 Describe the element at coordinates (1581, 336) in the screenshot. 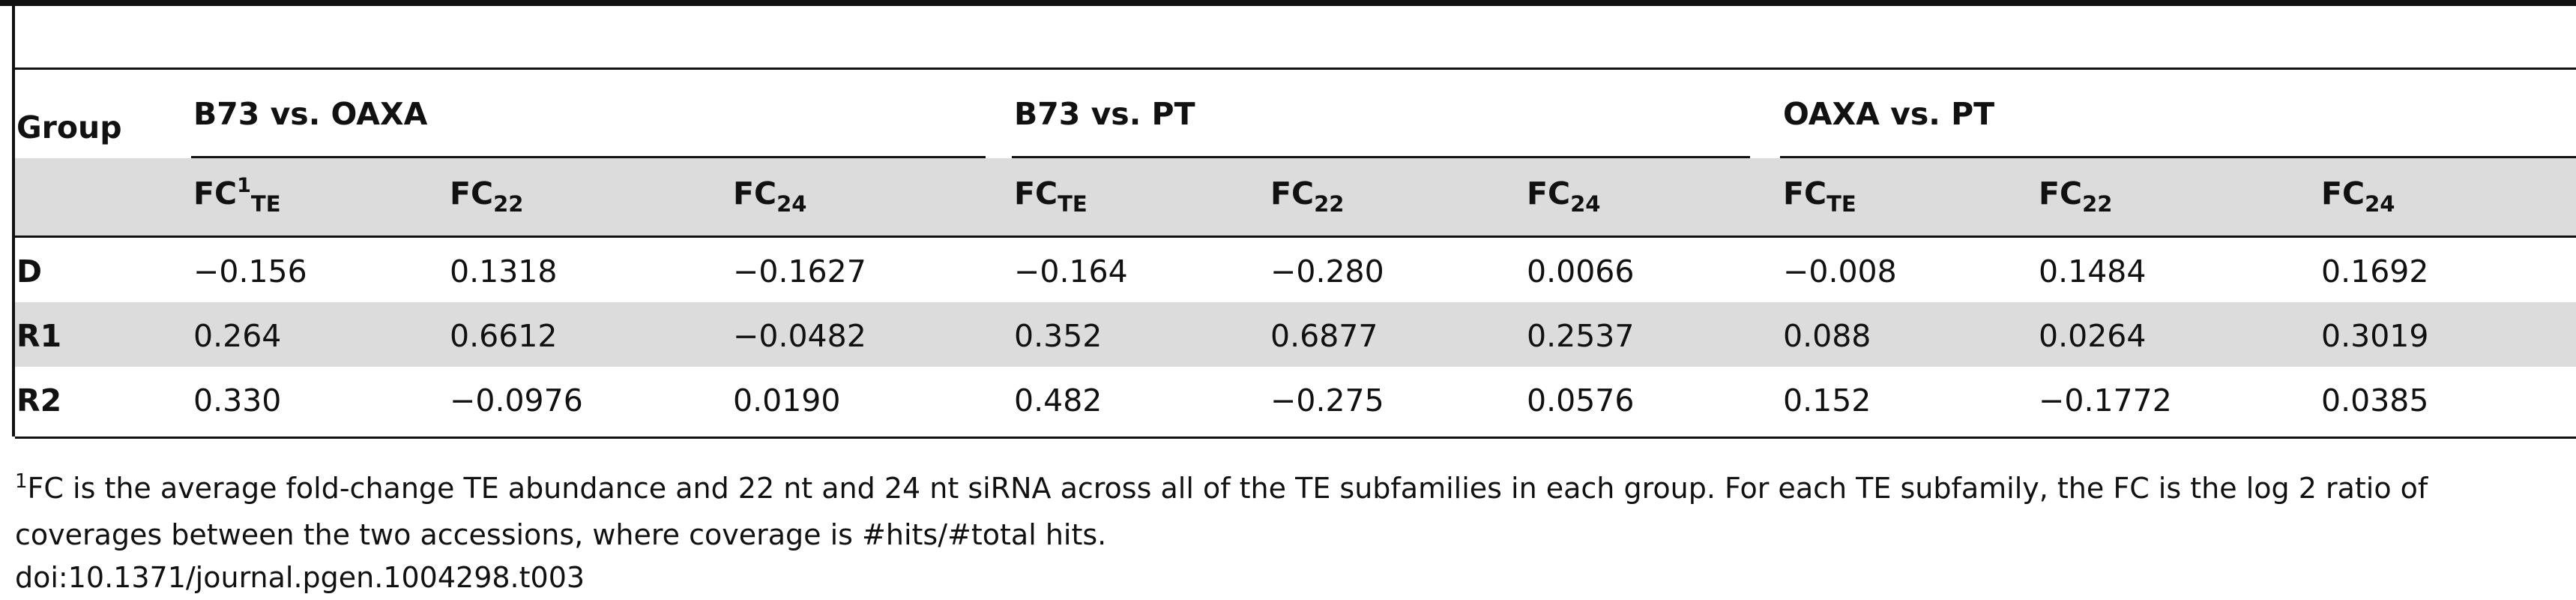

I see `table-cell: 0.2537` at that location.